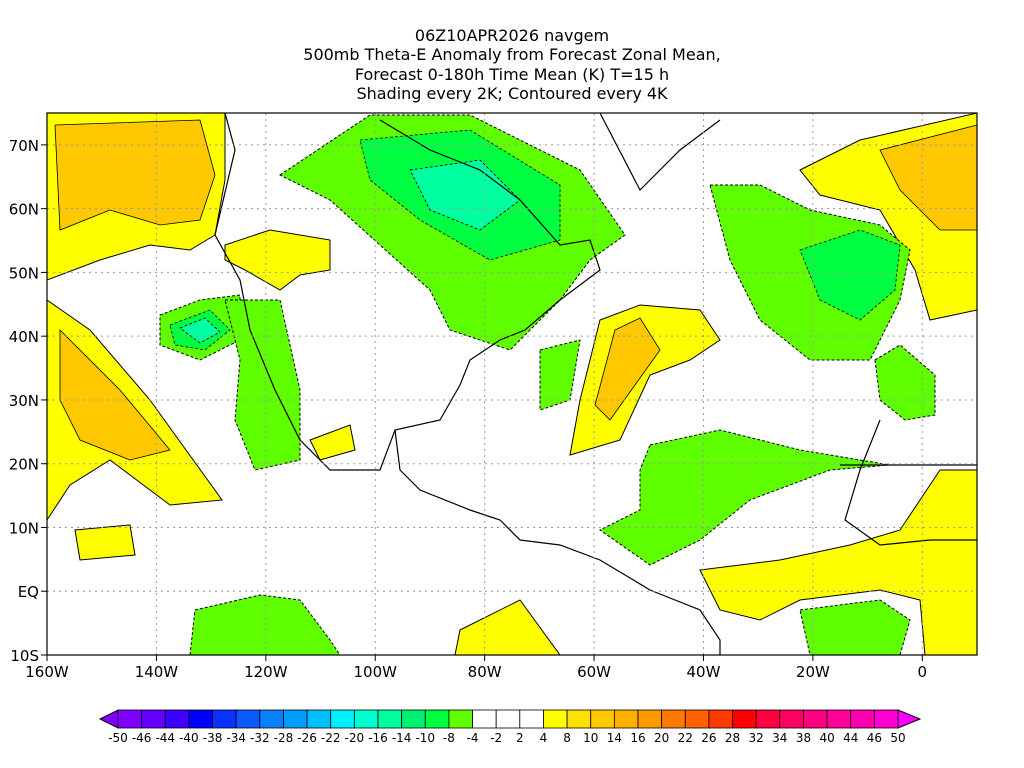 This screenshot has width=1024, height=768. I want to click on orange-core-atlantic, so click(627, 369).